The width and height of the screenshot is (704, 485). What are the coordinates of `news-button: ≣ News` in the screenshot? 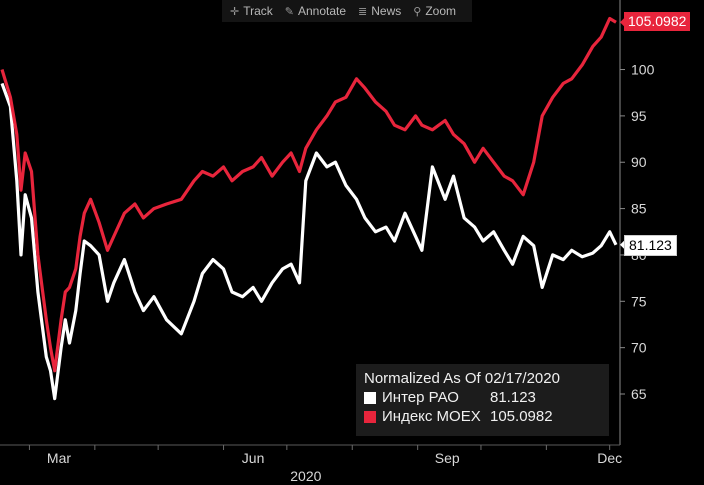 It's located at (379, 11).